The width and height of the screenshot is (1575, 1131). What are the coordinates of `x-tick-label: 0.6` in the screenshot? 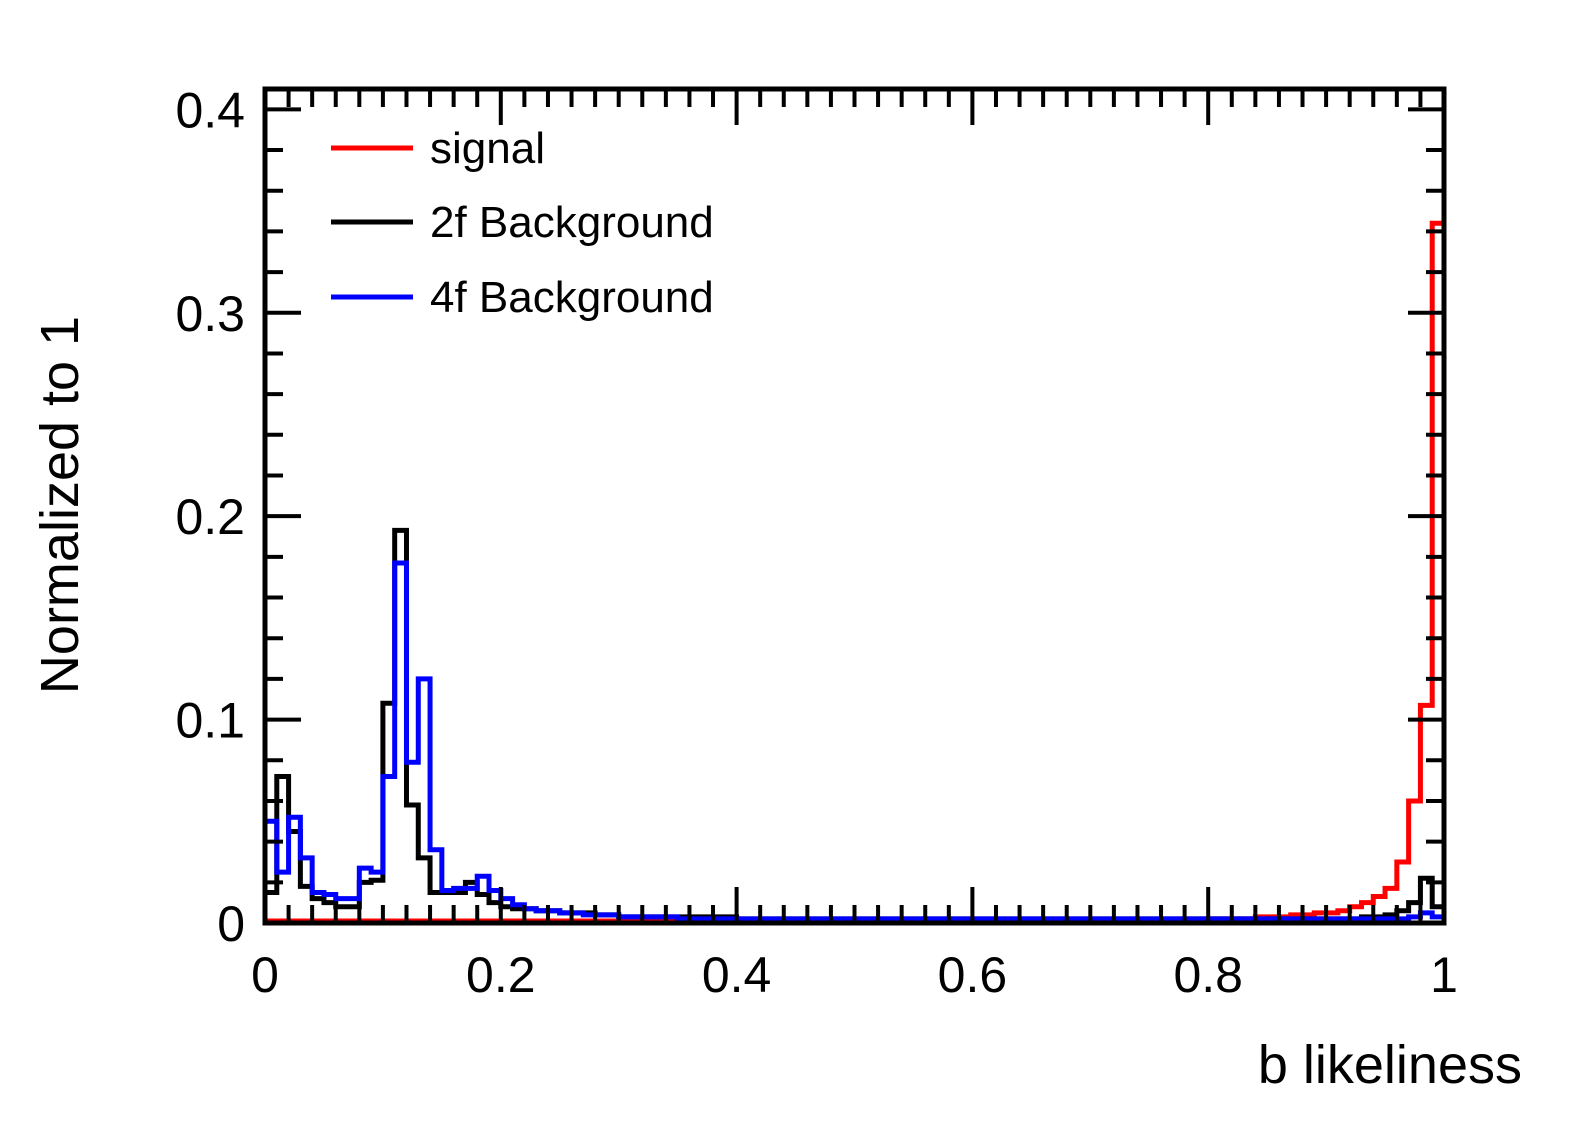 It's located at (973, 975).